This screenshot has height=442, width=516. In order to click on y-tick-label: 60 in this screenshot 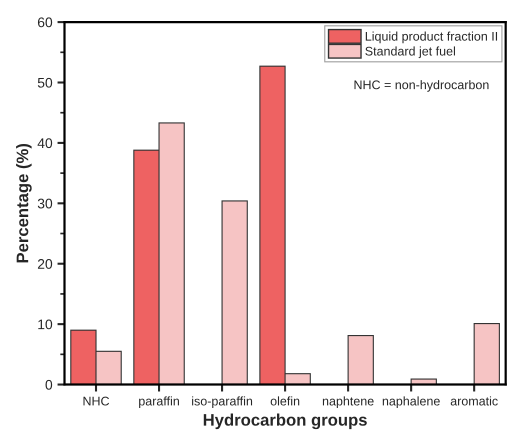, I will do `click(45, 22)`.